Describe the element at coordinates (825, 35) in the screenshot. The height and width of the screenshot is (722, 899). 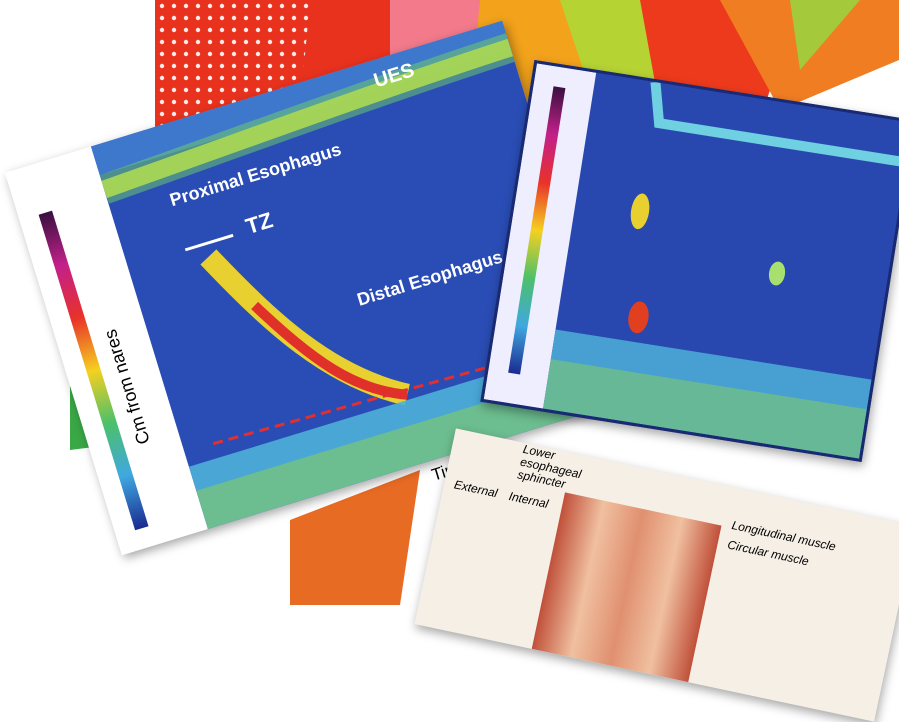
I see `stripe` at that location.